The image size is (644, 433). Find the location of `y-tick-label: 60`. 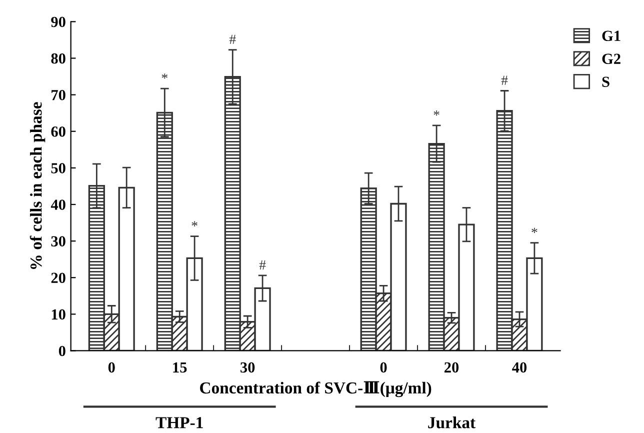

y-tick-label: 60 is located at coordinates (58, 131).